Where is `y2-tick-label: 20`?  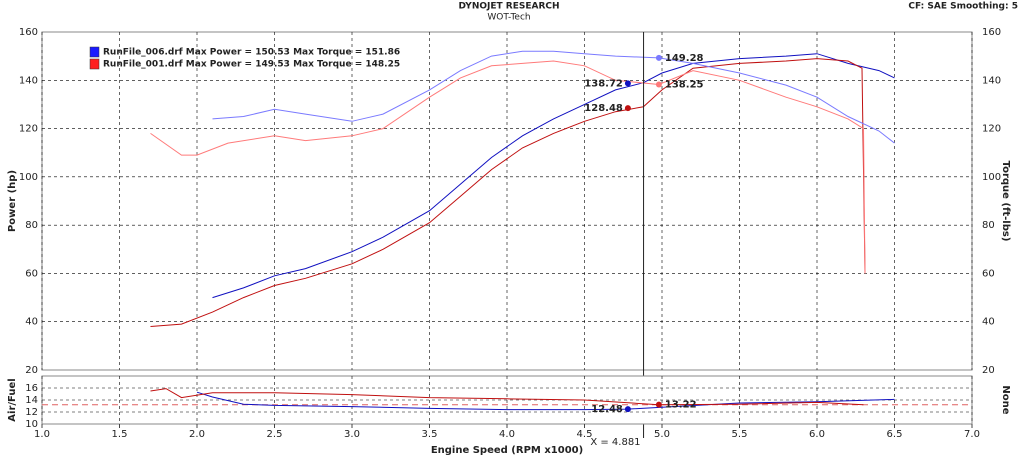 y2-tick-label: 20 is located at coordinates (988, 370).